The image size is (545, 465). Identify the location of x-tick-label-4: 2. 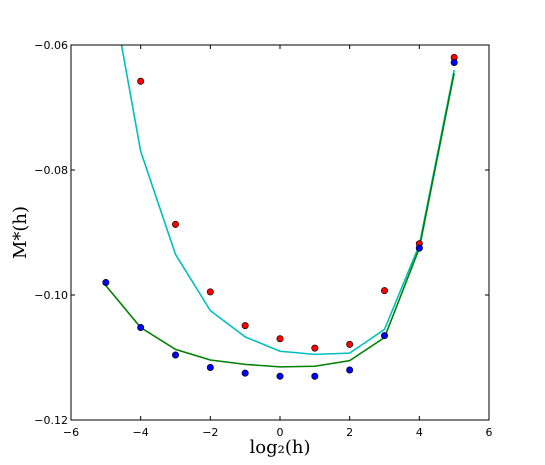
(349, 432).